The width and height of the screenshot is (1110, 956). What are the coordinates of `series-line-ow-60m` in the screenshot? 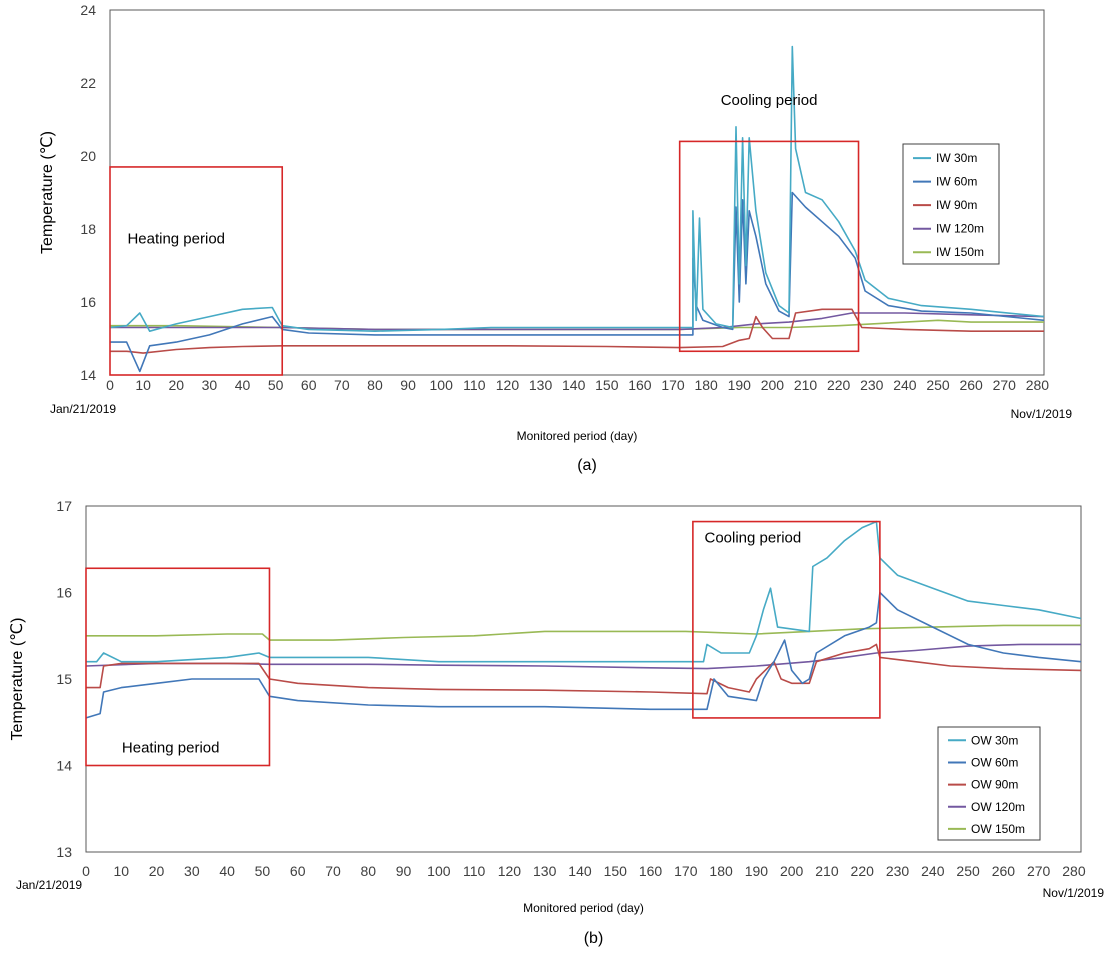 It's located at (583, 655).